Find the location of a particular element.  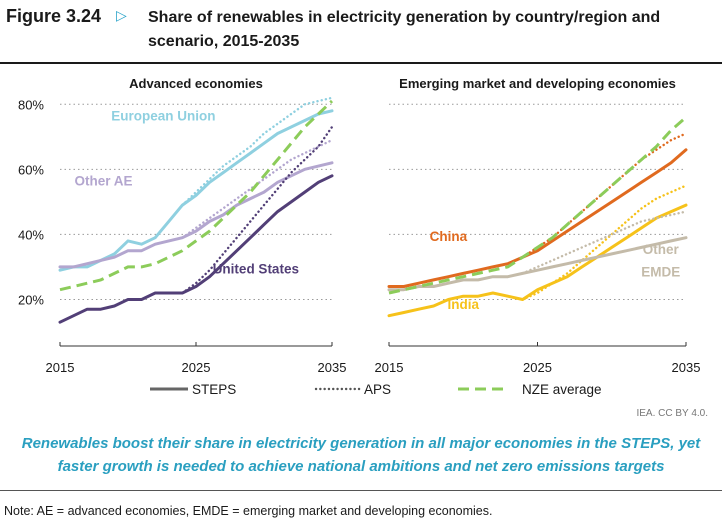

series-label: Other AE is located at coordinates (104, 181).